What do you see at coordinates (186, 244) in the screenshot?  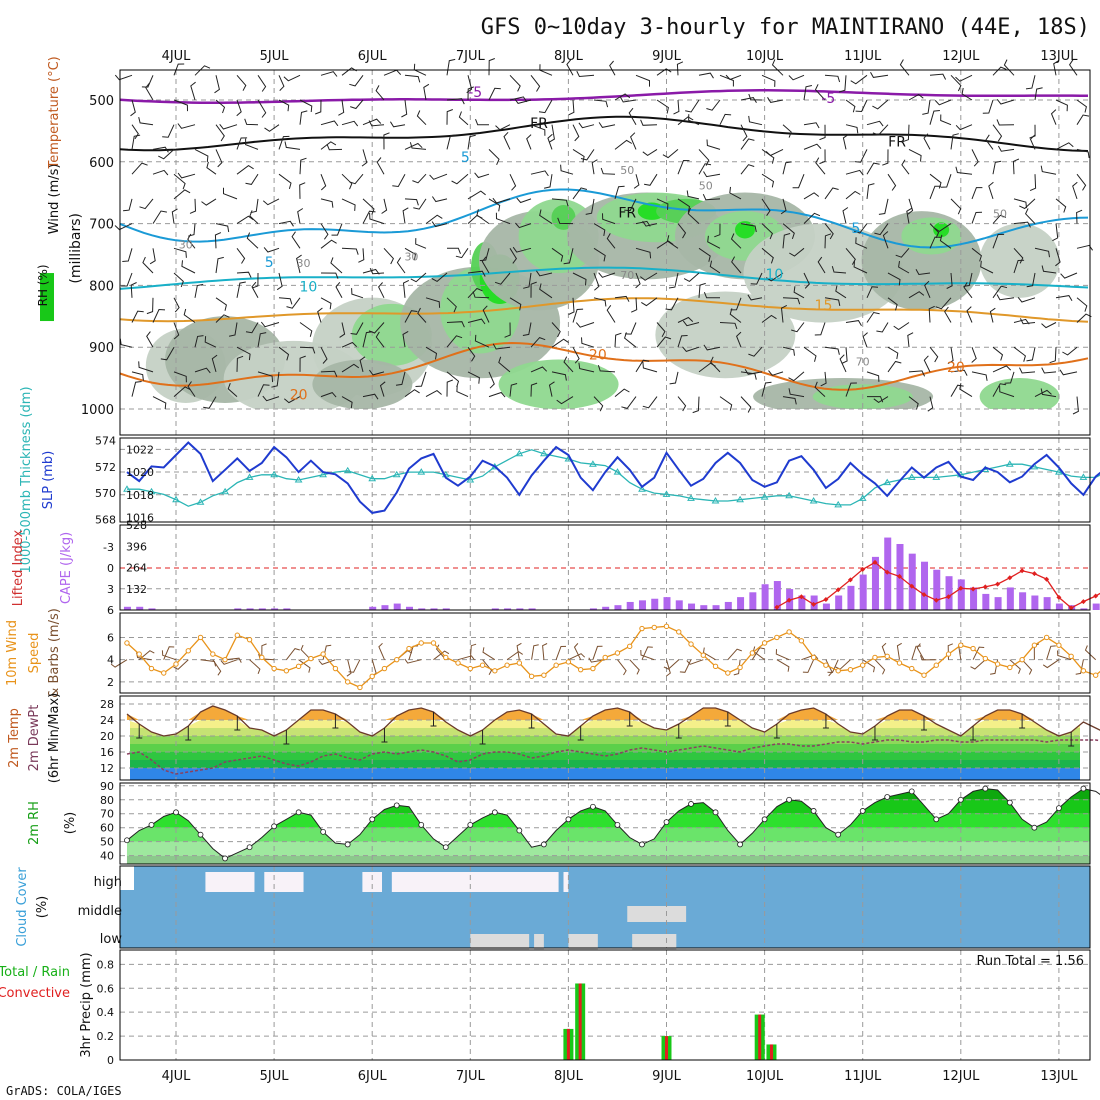 I see `rh-contour-label-0: 30` at bounding box center [186, 244].